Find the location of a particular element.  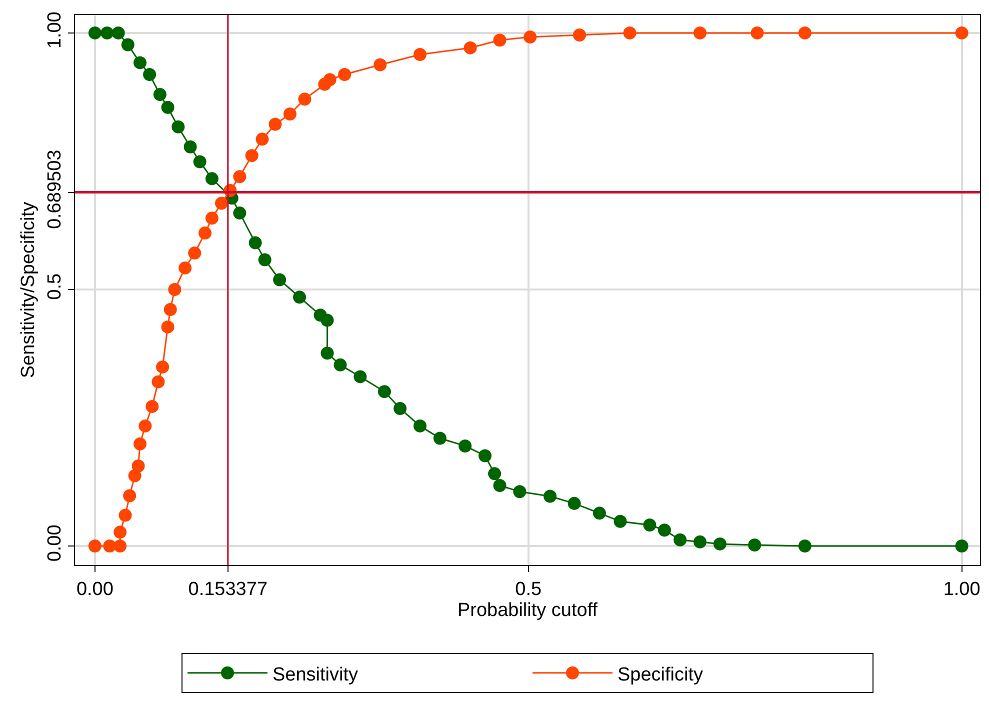

x-tick-label: 0.153377 is located at coordinates (228, 589).